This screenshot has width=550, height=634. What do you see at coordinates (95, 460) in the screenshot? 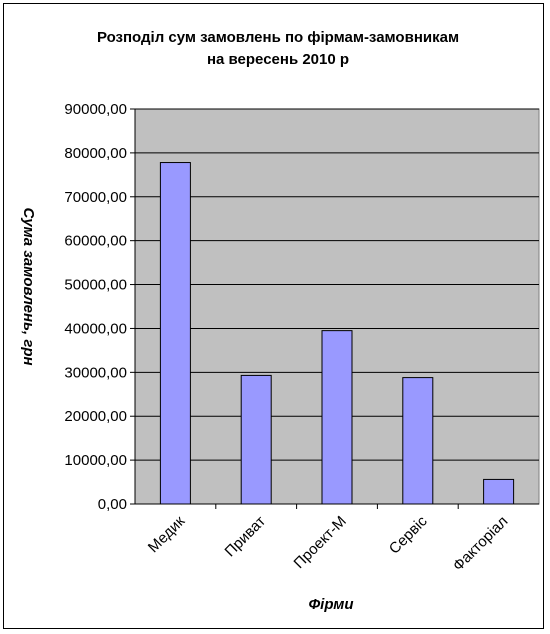
I see `y-tick-label: 10000,00` at bounding box center [95, 460].